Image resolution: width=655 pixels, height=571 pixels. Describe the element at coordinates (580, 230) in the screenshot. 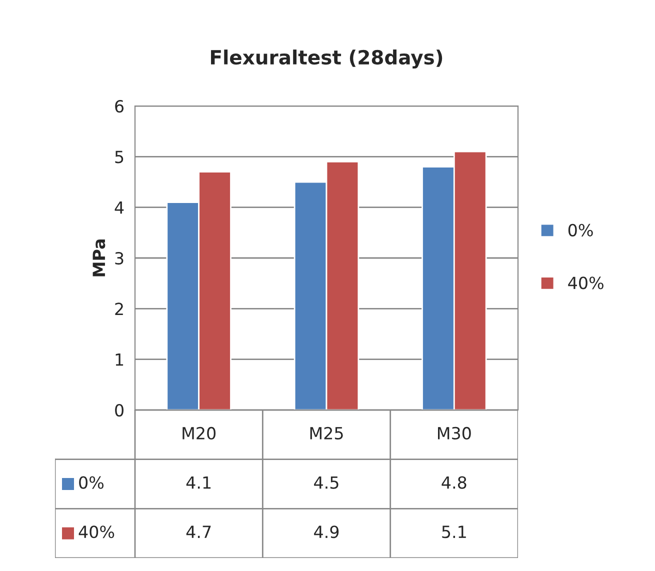

I see `text: 0%` at that location.